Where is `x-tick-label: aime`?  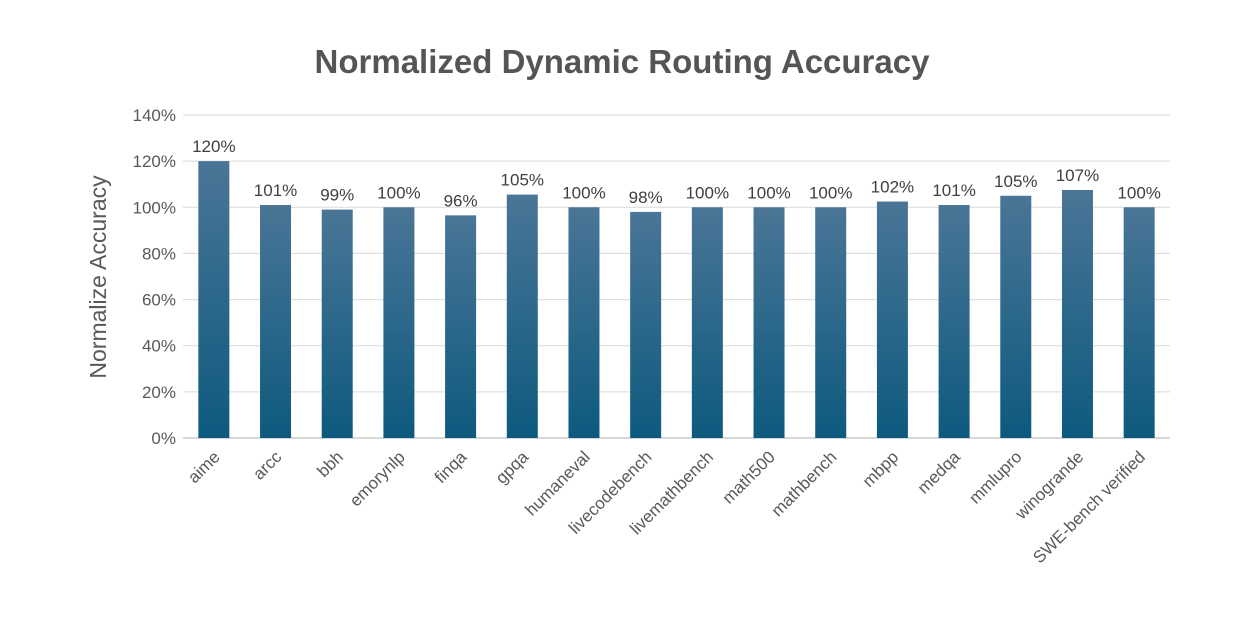
x-tick-label: aime is located at coordinates (203, 466).